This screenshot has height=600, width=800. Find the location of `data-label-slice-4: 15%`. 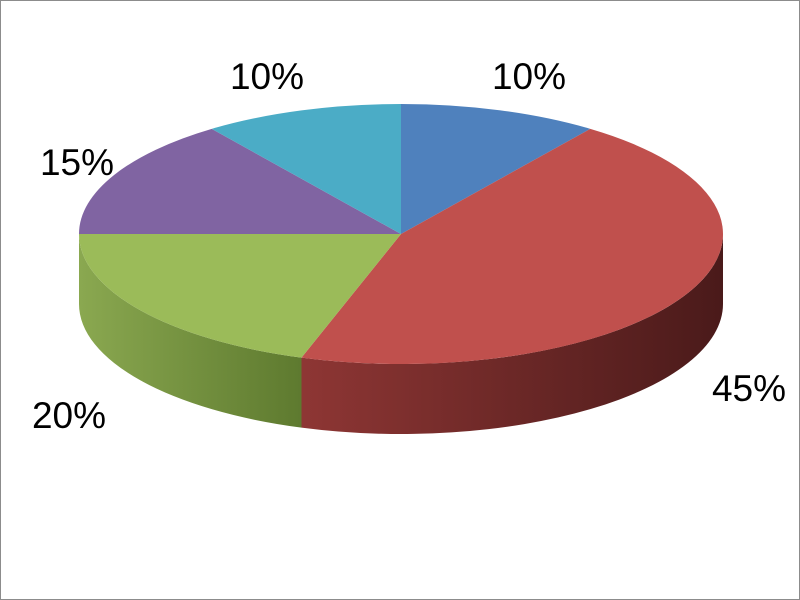

data-label-slice-4: 15% is located at coordinates (77, 162).